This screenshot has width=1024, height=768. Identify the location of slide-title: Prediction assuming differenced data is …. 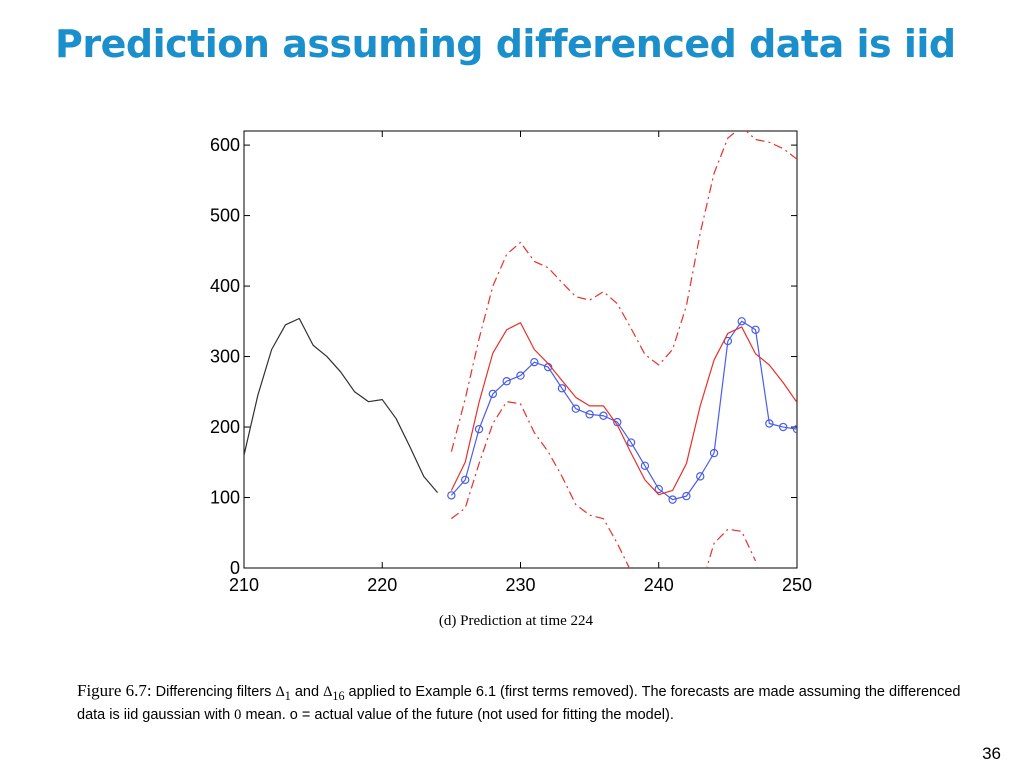
(505, 44).